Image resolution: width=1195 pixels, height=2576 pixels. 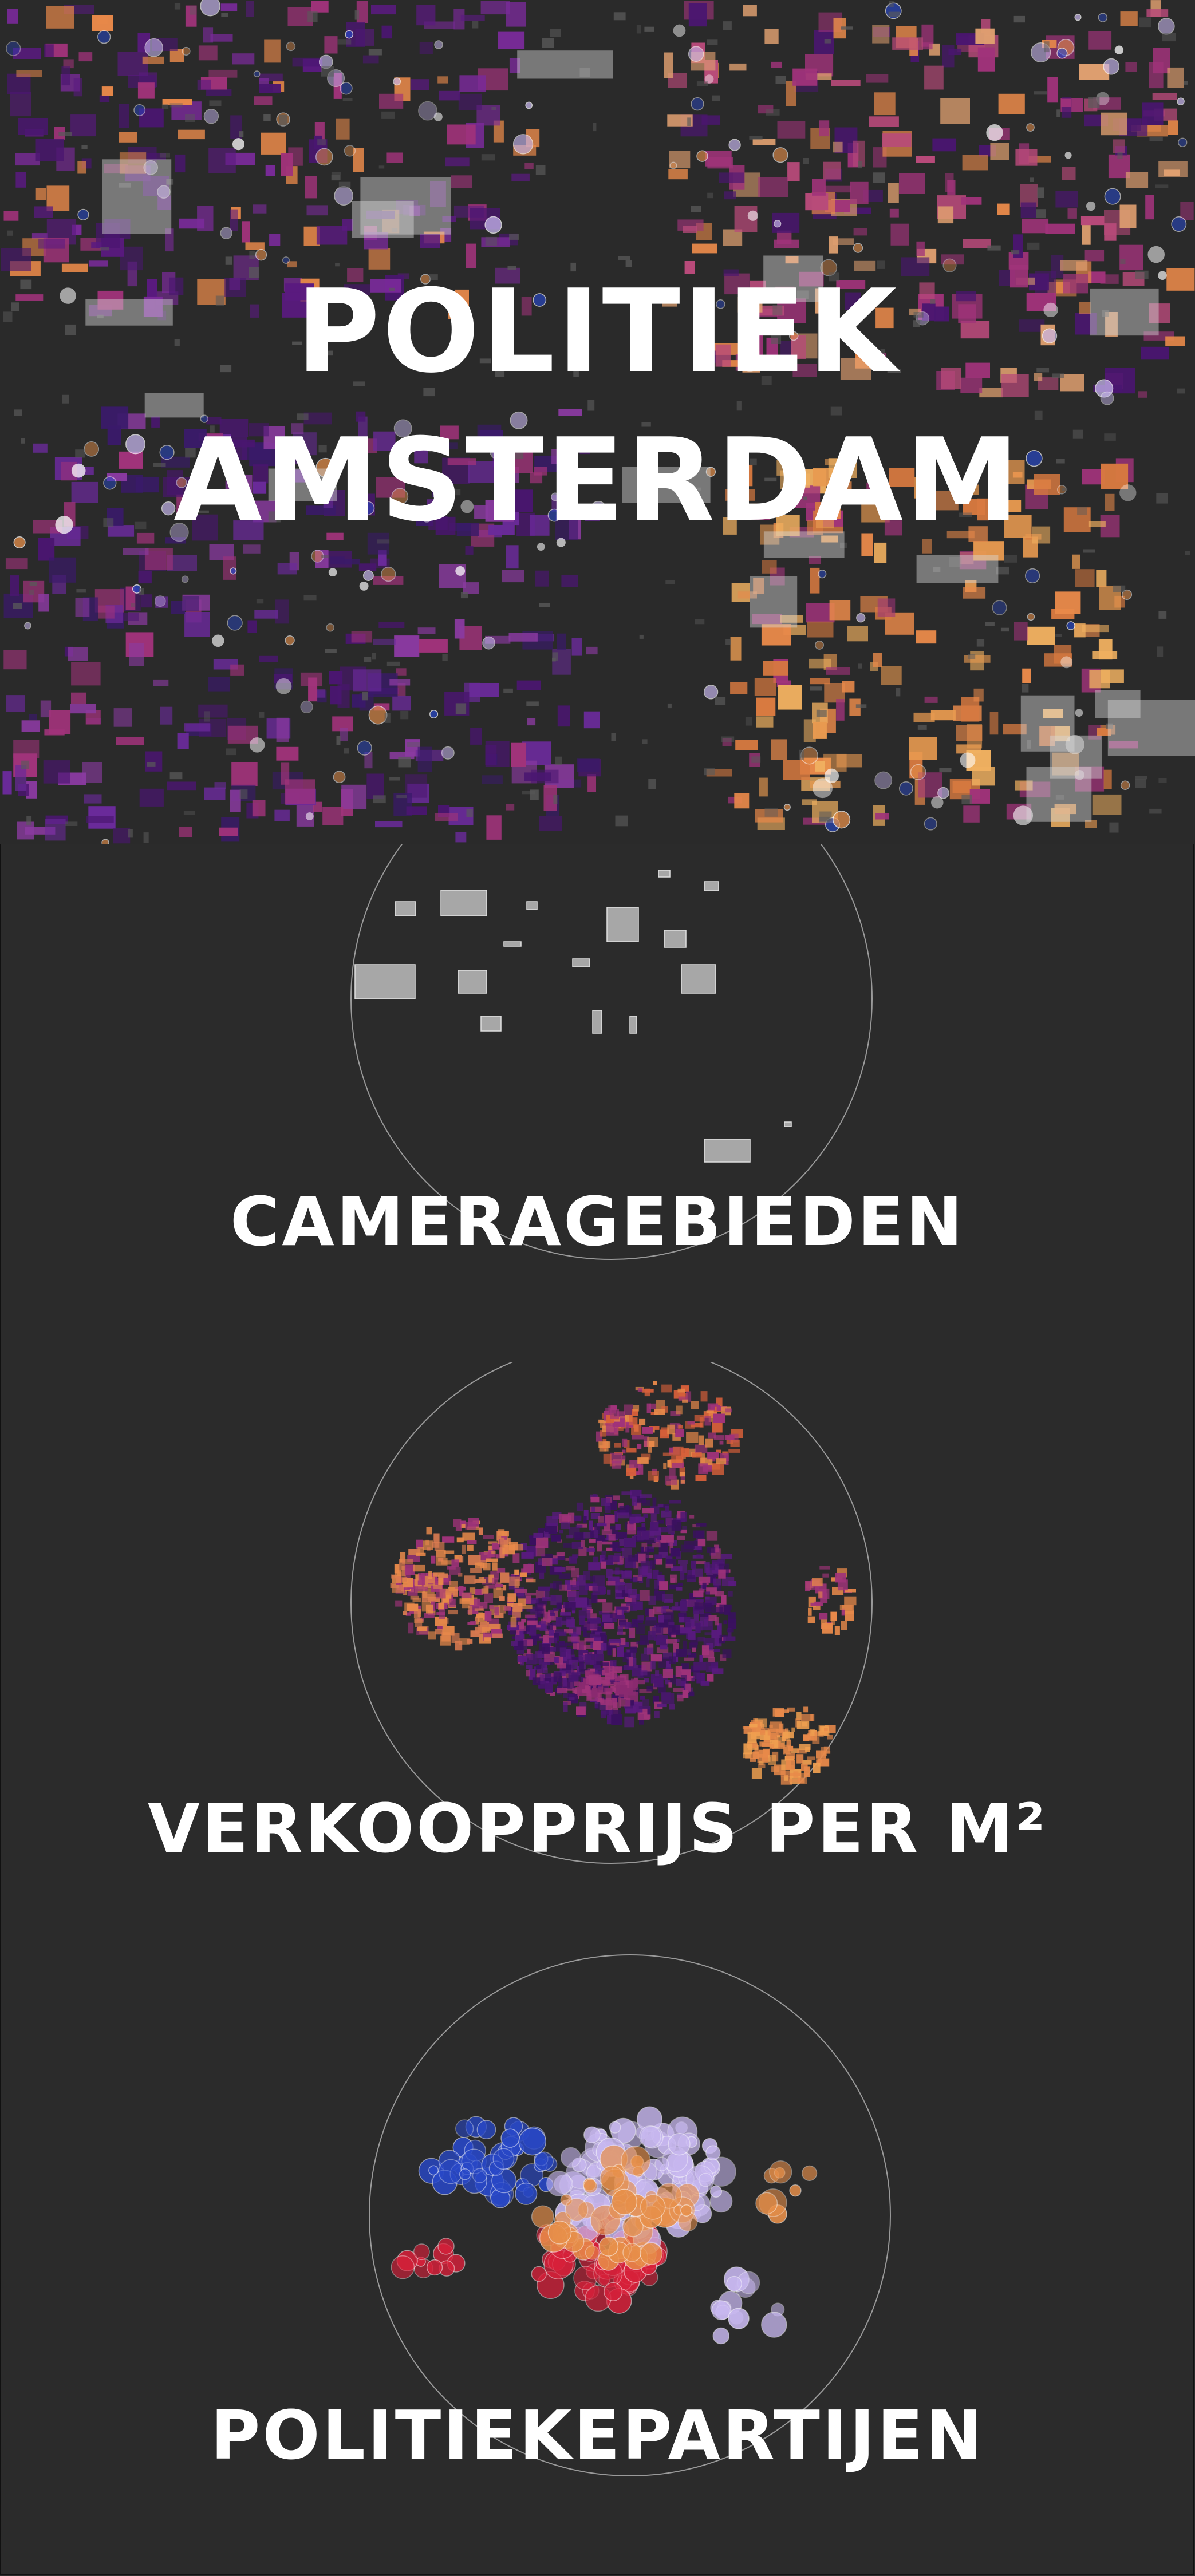 I want to click on camera-zone, so click(x=804, y=544).